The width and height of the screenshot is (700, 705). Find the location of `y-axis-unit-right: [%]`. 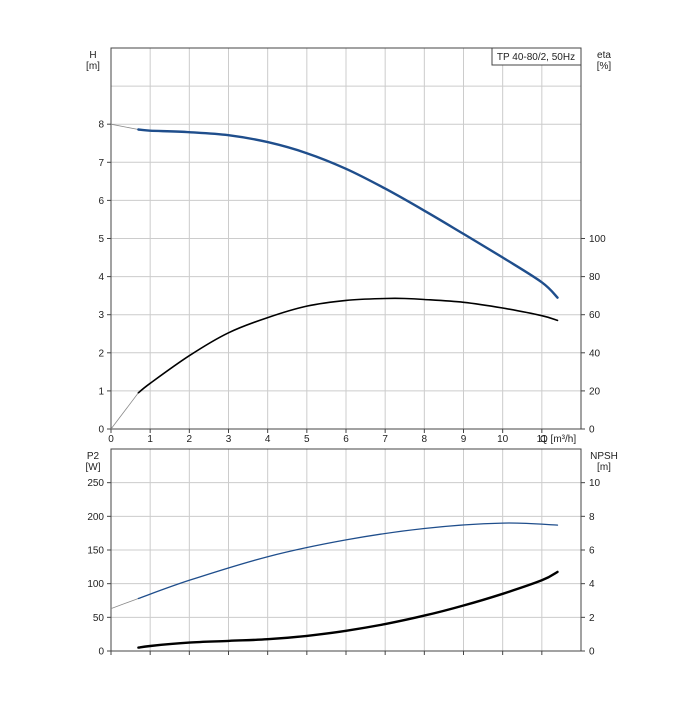

y-axis-unit-right: [%] is located at coordinates (604, 66).